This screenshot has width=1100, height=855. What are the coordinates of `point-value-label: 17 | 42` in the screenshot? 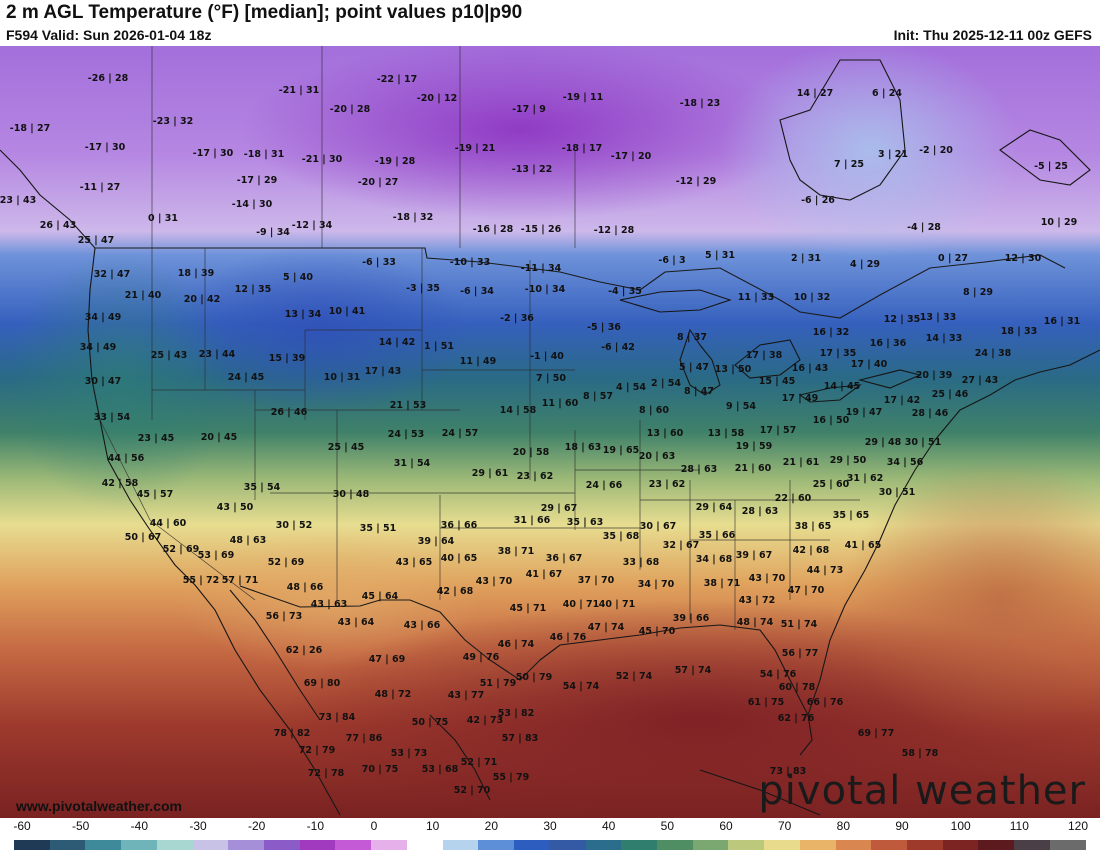 It's located at (902, 400).